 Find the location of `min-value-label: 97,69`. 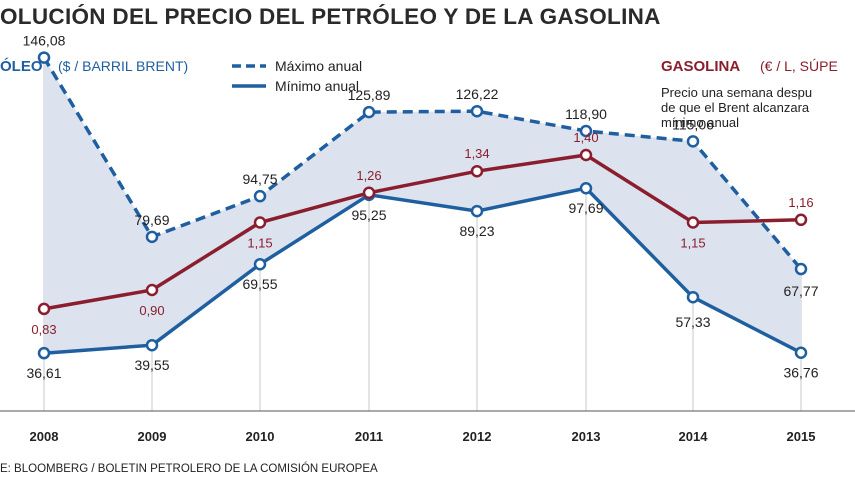

min-value-label: 97,69 is located at coordinates (585, 208).